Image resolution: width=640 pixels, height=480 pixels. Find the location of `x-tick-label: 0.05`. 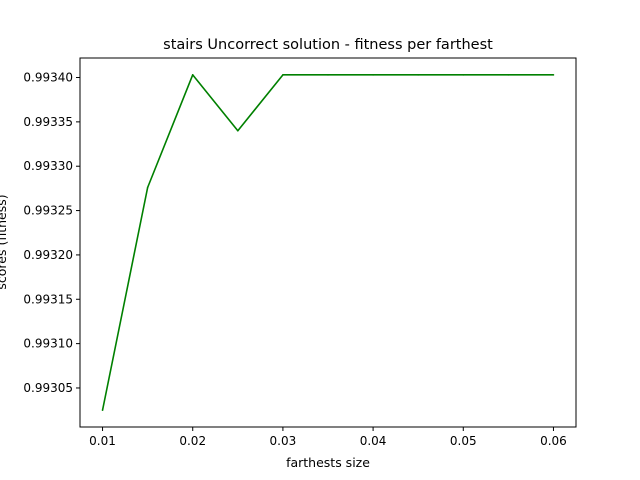

x-tick-label: 0.05 is located at coordinates (463, 441).